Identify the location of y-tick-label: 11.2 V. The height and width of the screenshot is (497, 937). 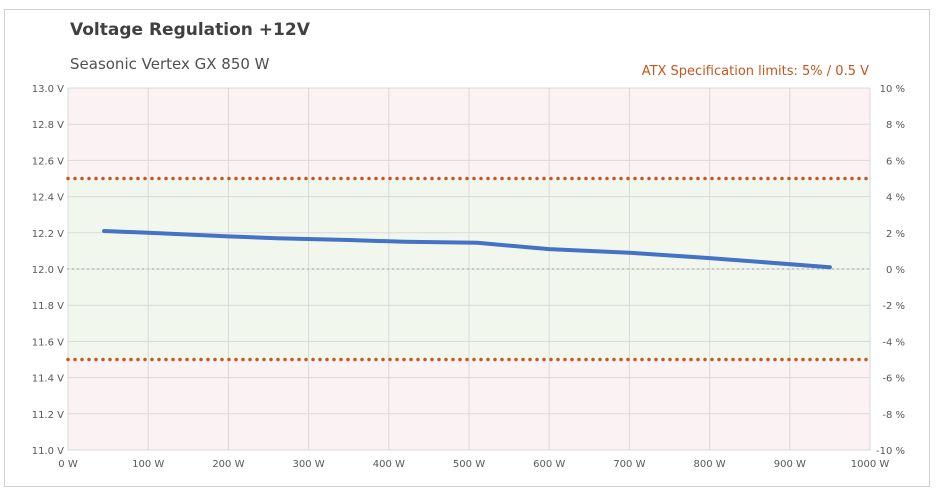
(48, 415).